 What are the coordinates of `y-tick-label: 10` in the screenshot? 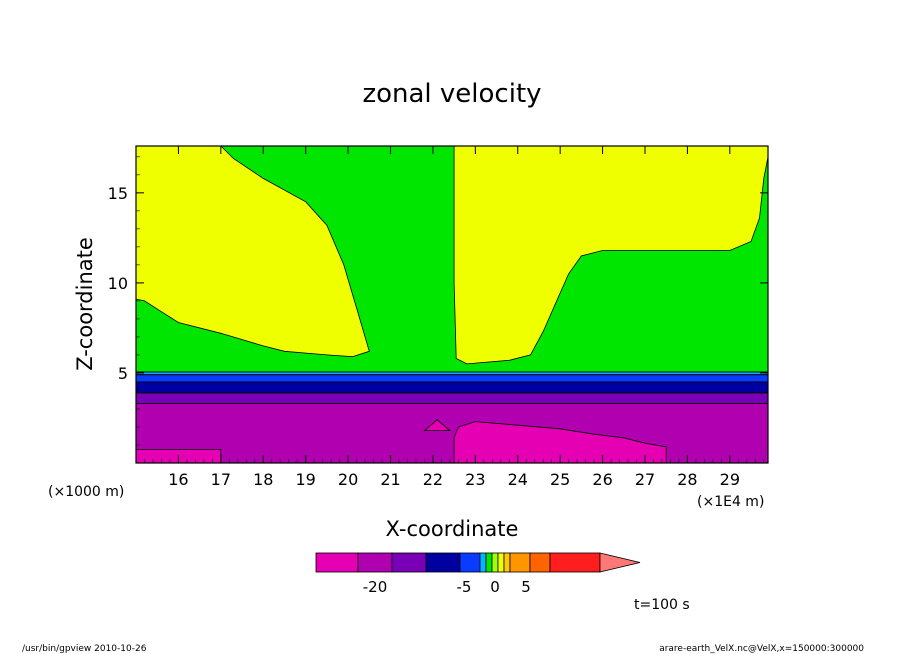 It's located at (118, 283).